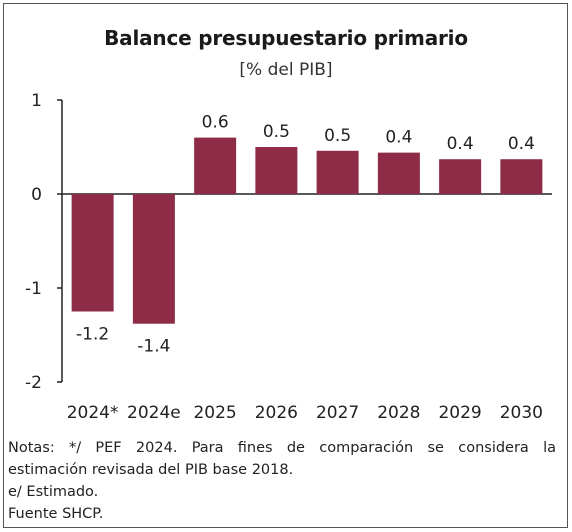  Describe the element at coordinates (36, 101) in the screenshot. I see `y-tick-label: 1` at that location.